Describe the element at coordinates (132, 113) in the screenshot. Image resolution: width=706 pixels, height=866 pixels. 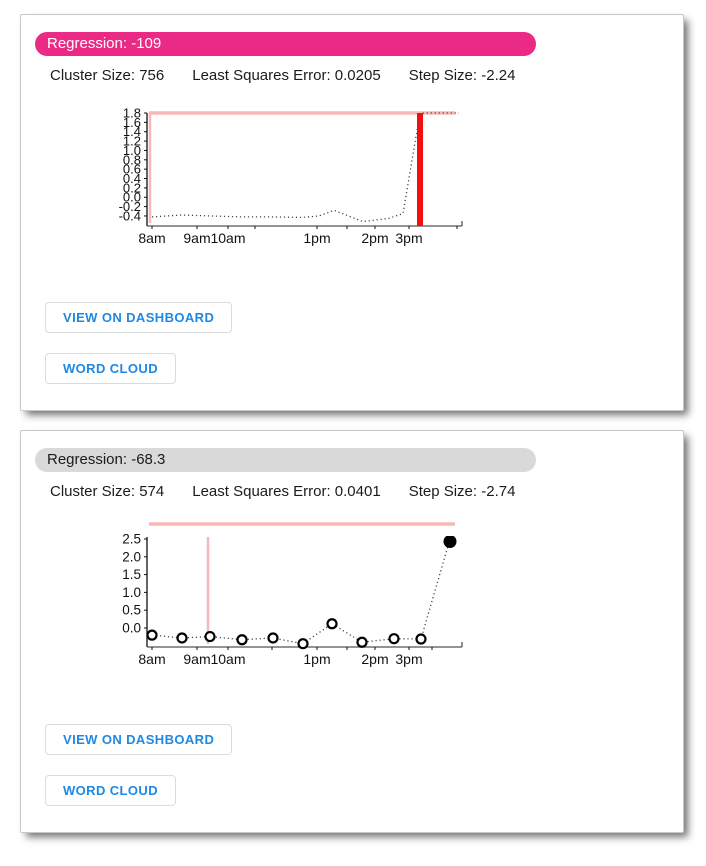
I see `svg-text: 1.8` at that location.